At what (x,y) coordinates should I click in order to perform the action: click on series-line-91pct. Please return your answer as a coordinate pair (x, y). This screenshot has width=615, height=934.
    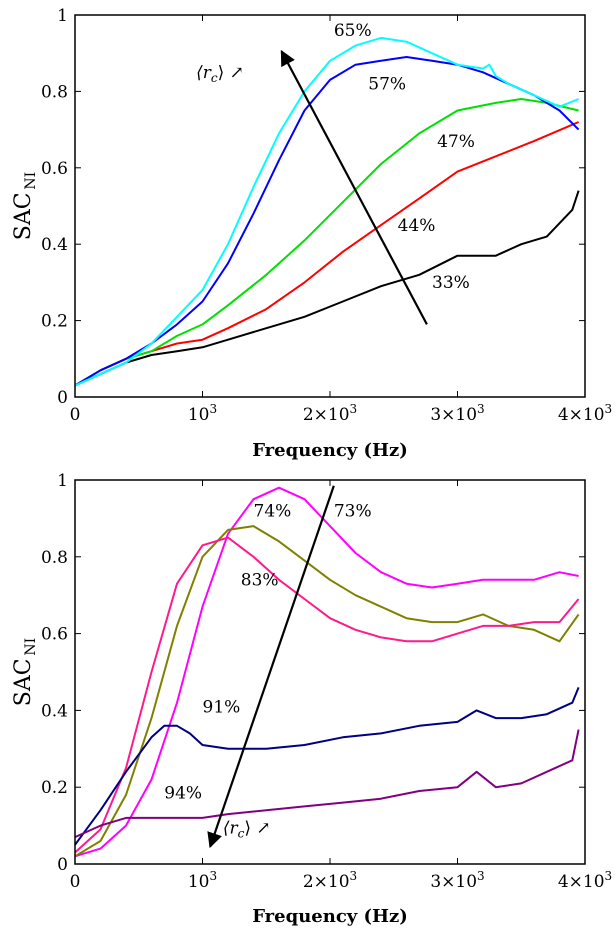
    Looking at the image, I should click on (327, 766).